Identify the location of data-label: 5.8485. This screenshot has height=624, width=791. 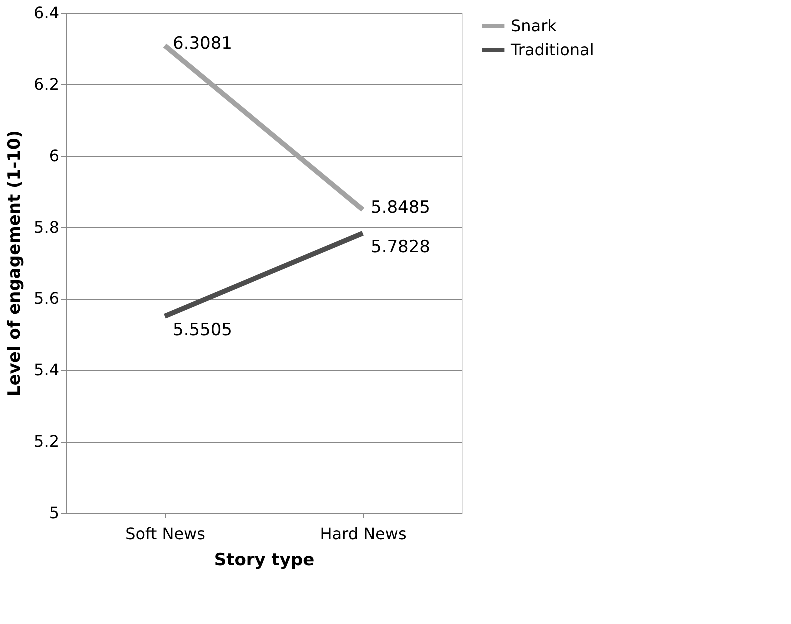
(400, 208).